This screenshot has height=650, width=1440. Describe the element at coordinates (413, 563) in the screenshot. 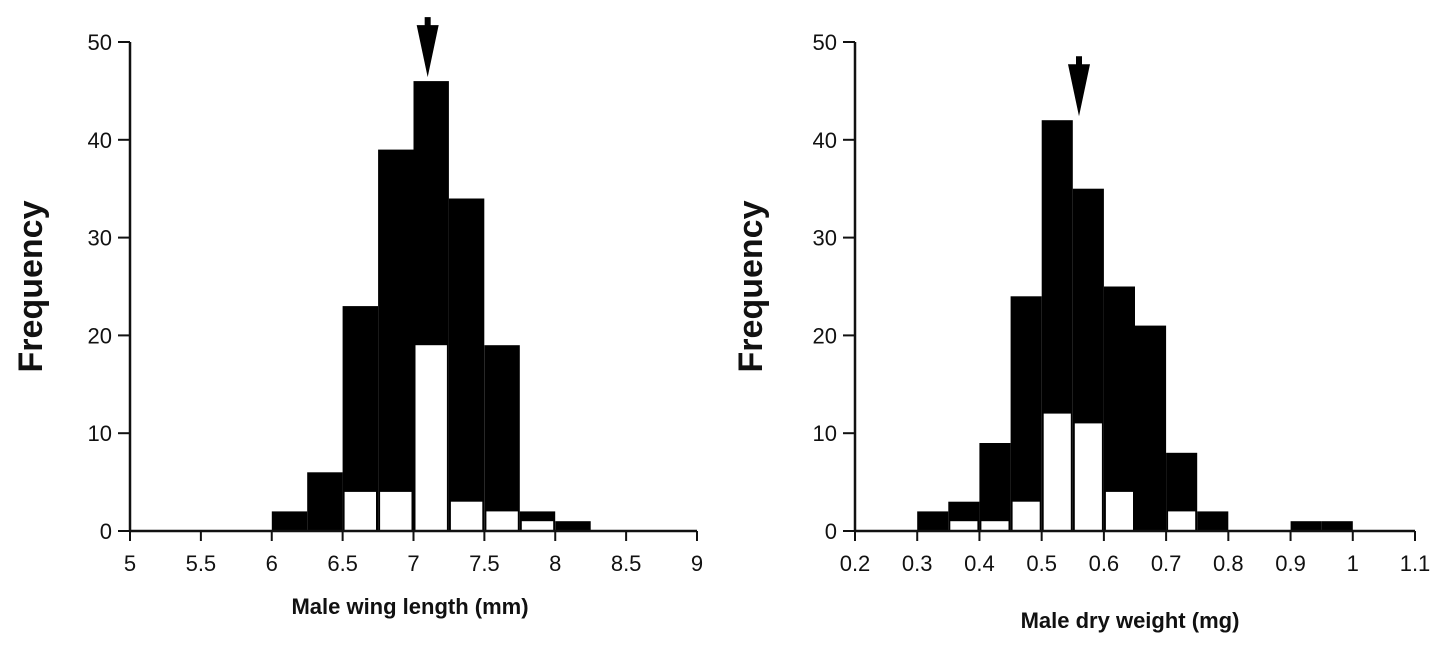

I see `x-tick-label: 7` at that location.